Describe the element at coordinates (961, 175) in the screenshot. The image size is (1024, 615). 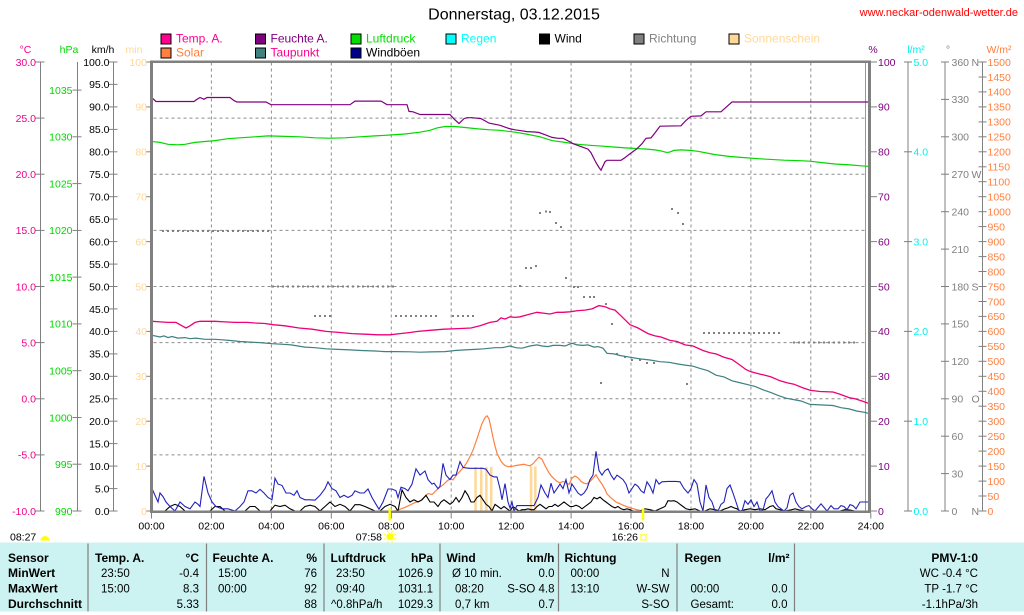
I see `svg-text: 270` at that location.